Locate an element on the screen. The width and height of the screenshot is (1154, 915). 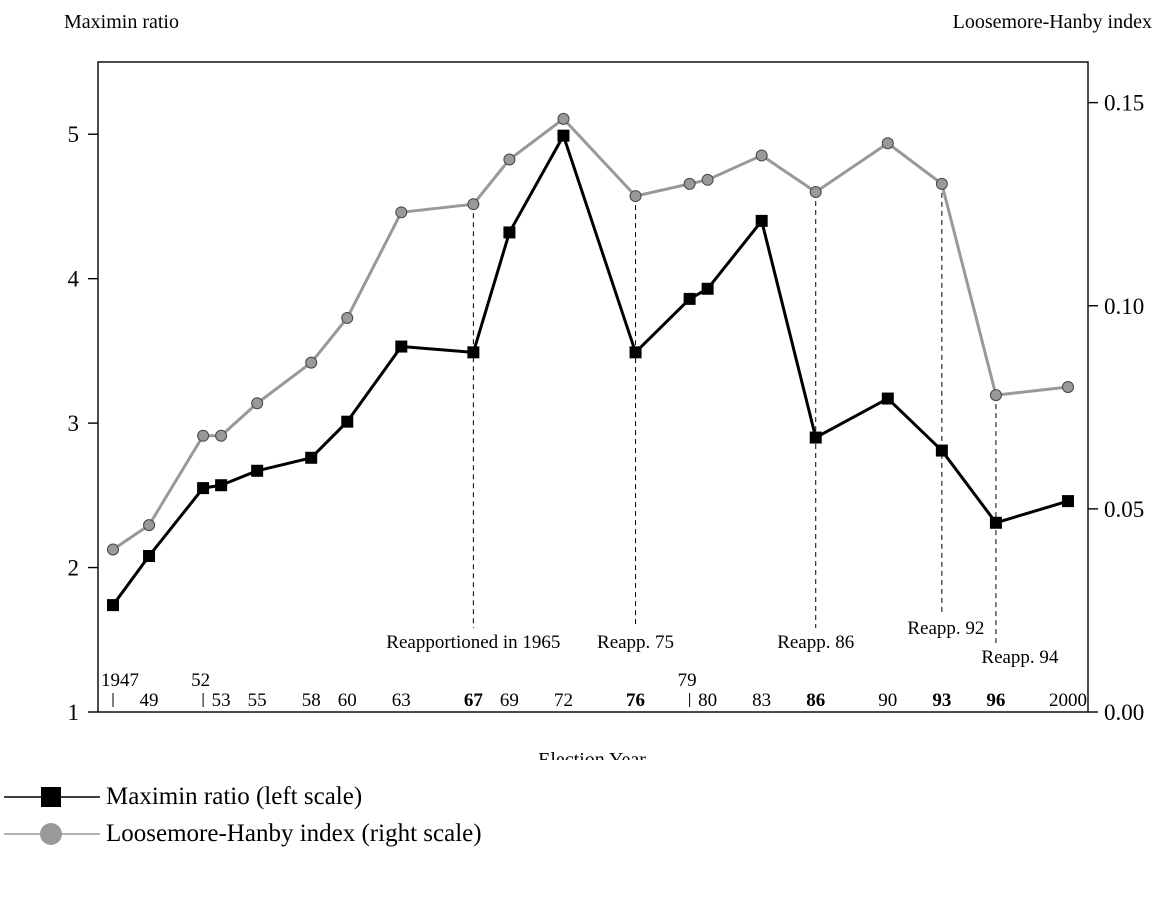
x-tick-label: 86 is located at coordinates (815, 700).